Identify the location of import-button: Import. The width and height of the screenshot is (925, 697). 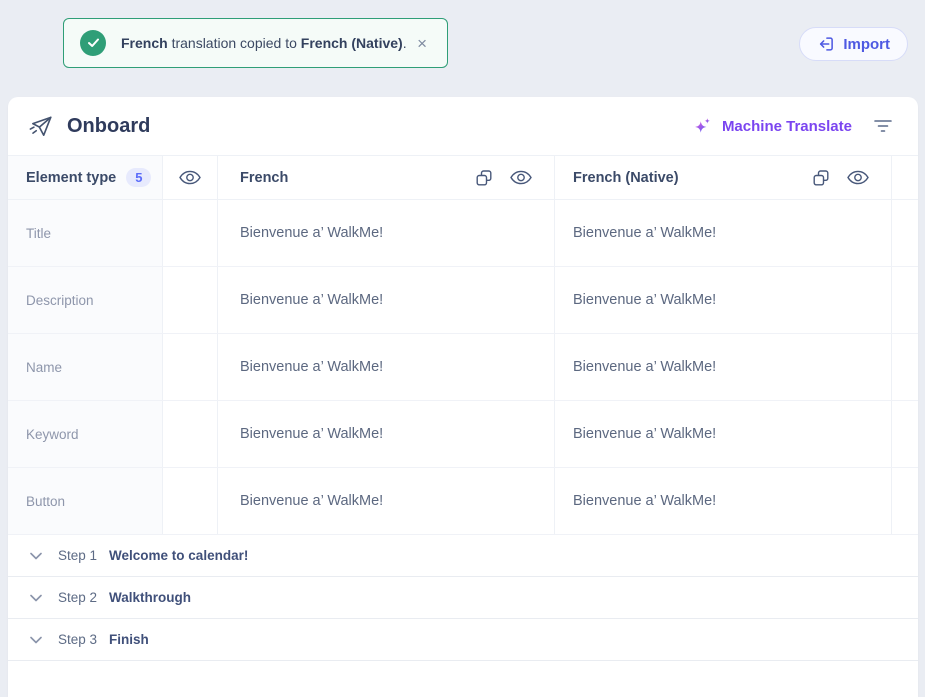
(853, 44).